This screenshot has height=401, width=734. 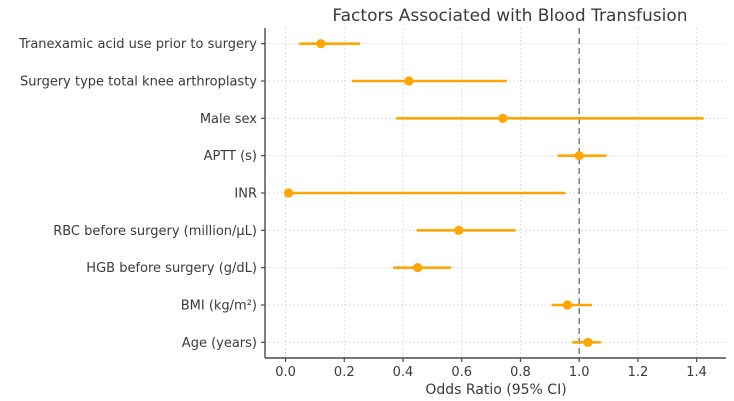 I want to click on y-category-label: INR, so click(x=245, y=194).